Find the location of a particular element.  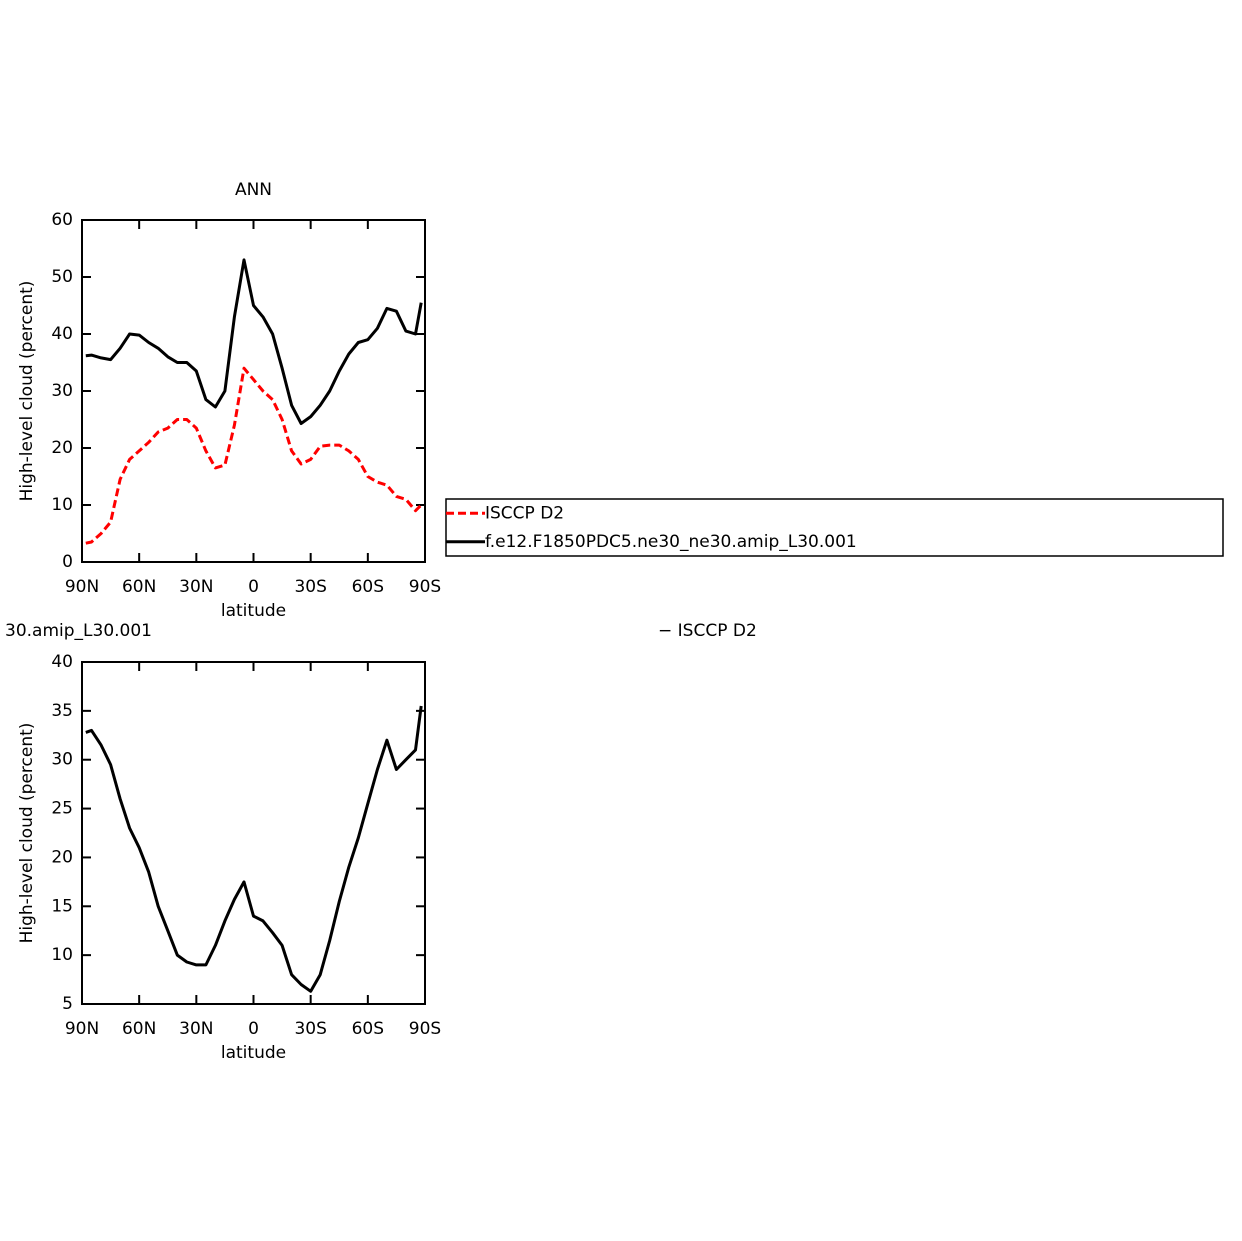

chart-title-left: 30.amip_L30.001 is located at coordinates (78, 631).